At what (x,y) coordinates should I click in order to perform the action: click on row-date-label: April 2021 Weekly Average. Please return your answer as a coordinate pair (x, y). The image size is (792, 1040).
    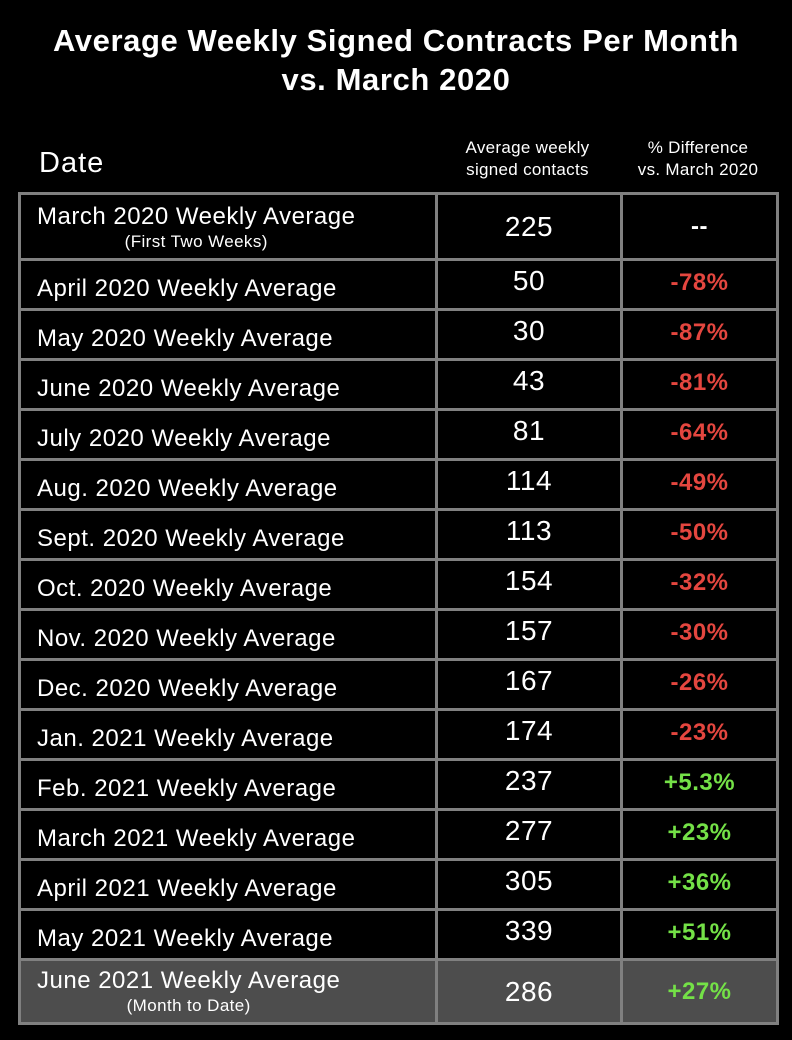
    Looking at the image, I should click on (187, 888).